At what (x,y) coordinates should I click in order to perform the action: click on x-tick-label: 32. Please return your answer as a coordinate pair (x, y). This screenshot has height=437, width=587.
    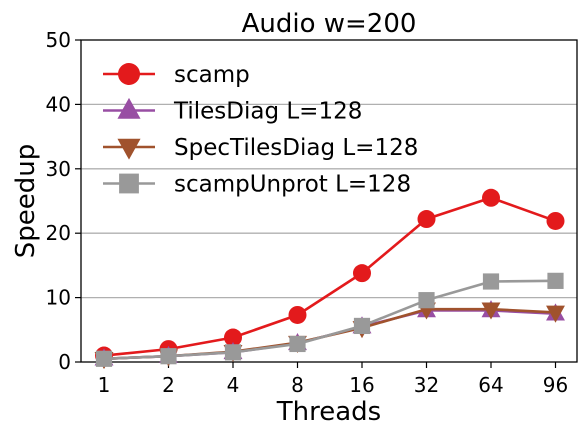
    Looking at the image, I should click on (426, 385).